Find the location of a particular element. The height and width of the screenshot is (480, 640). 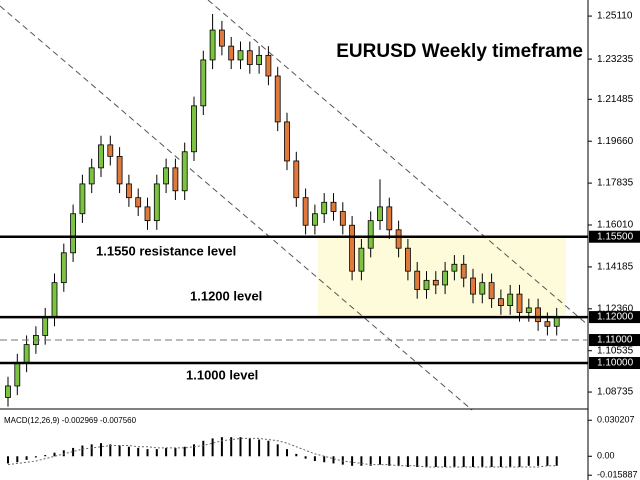

level-label: 1.11000 is located at coordinates (615, 340).